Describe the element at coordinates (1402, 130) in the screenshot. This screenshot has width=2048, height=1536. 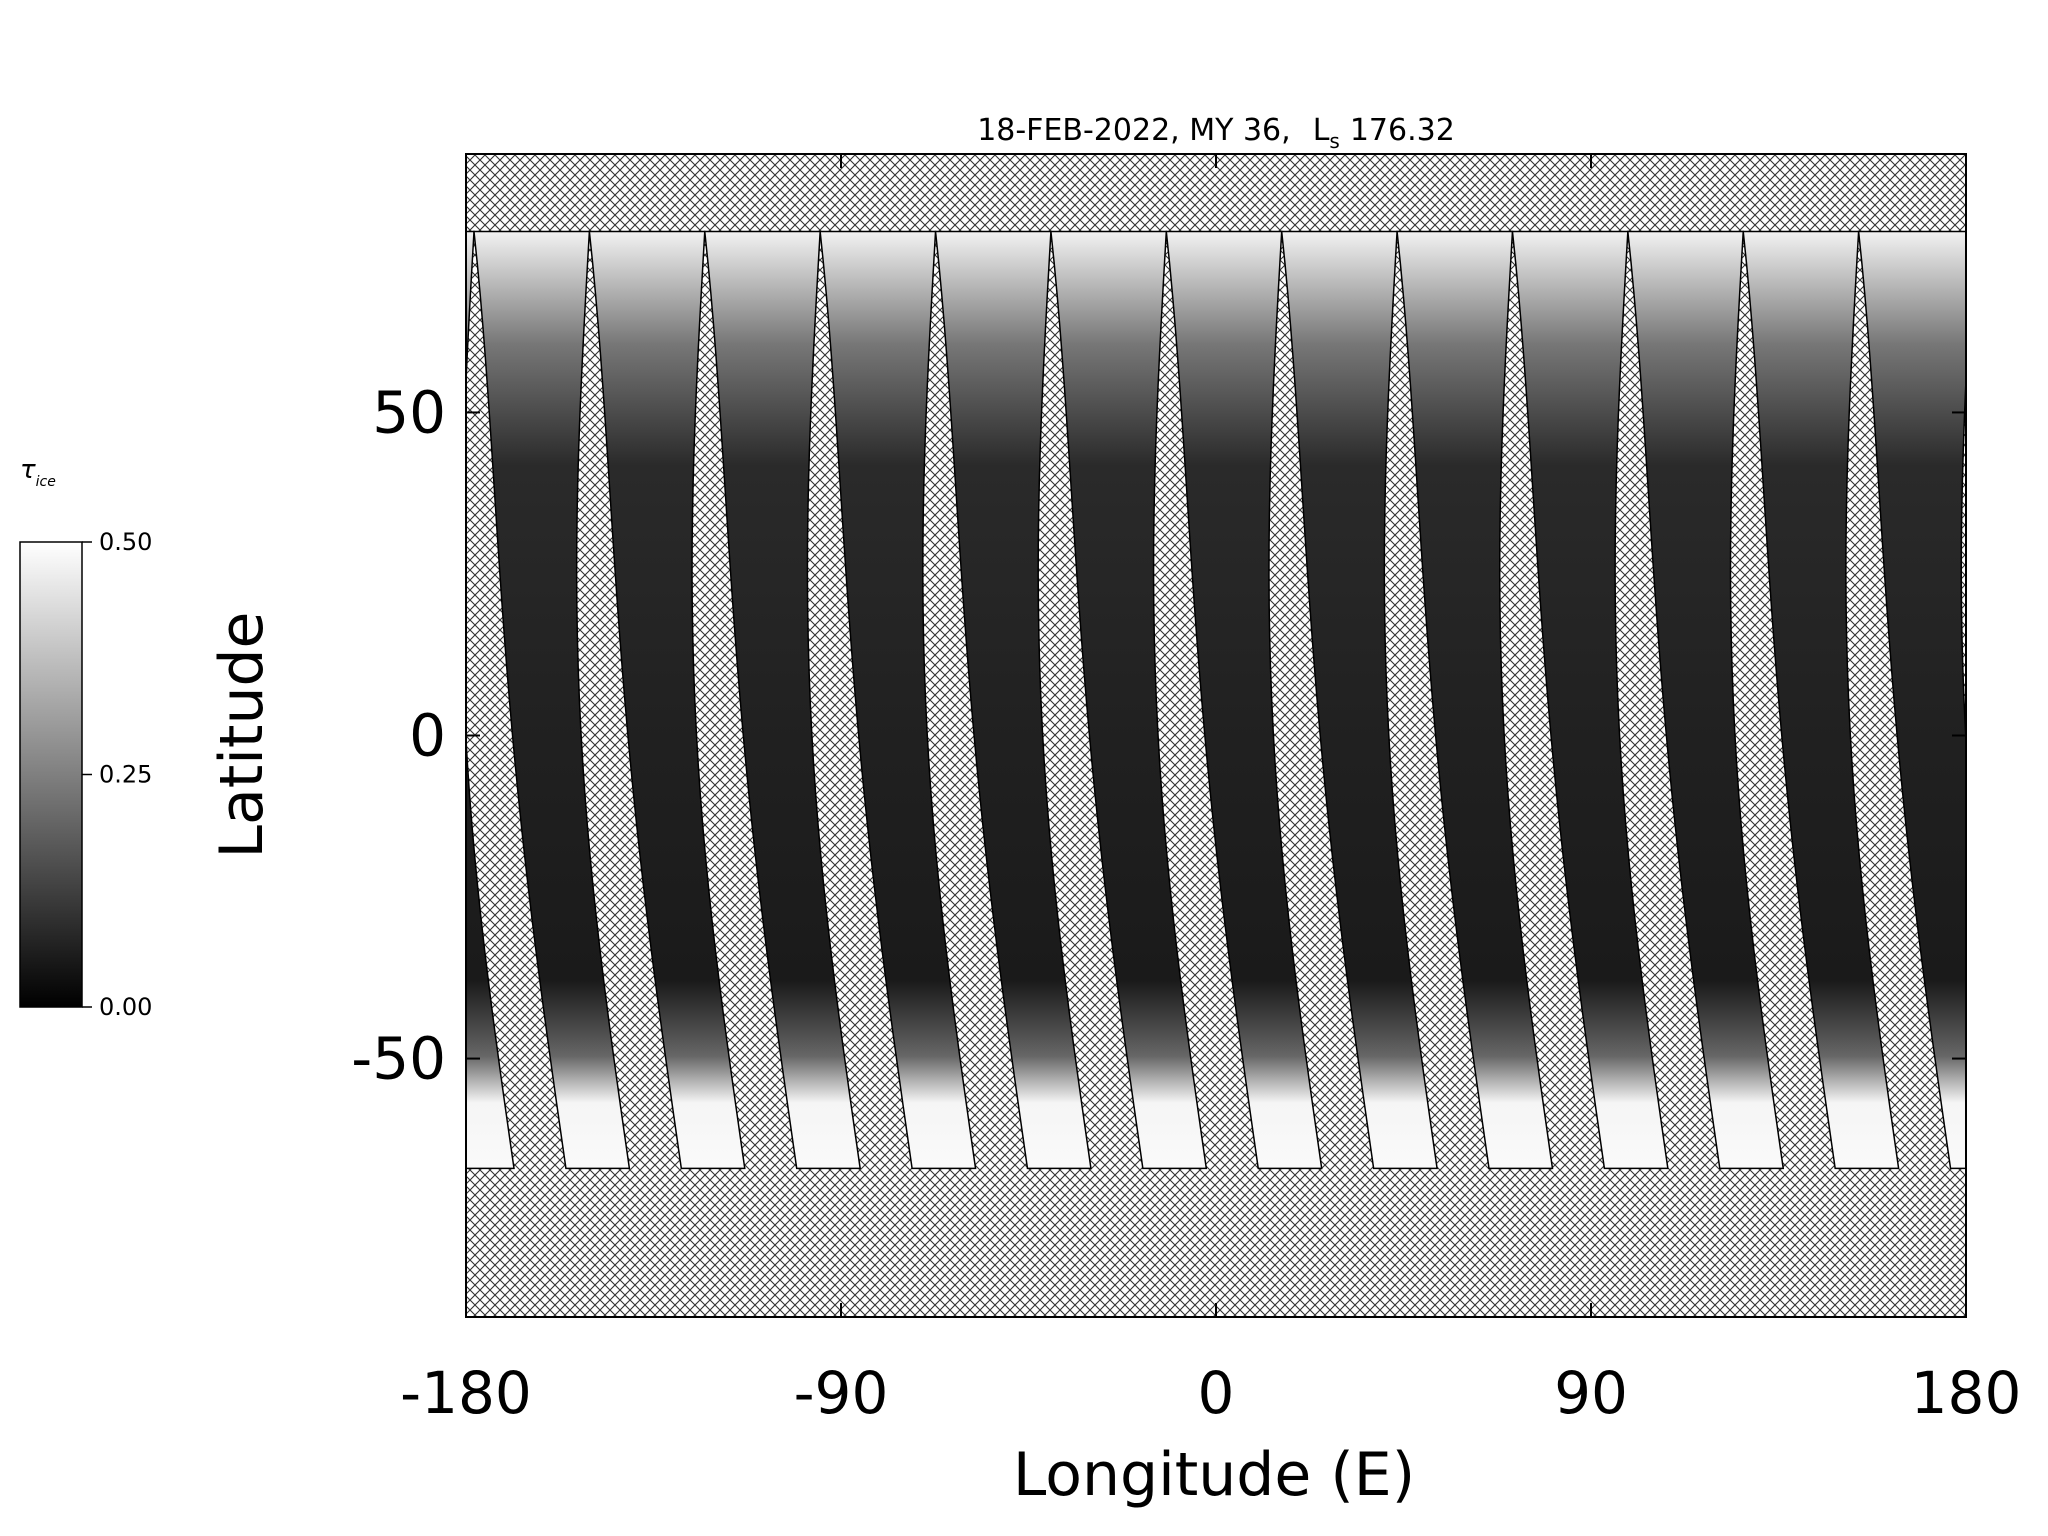
I see `title-ls-value: 176.32` at that location.